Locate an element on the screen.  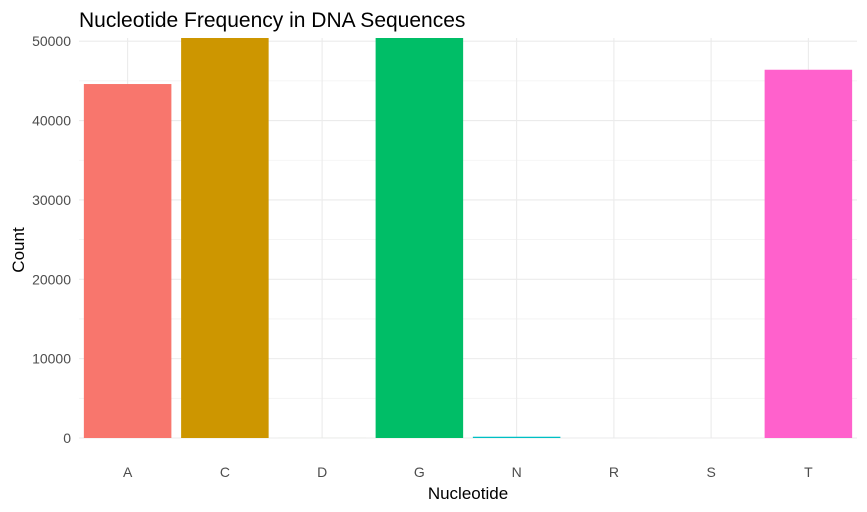
x-tick-label: G is located at coordinates (419, 472).